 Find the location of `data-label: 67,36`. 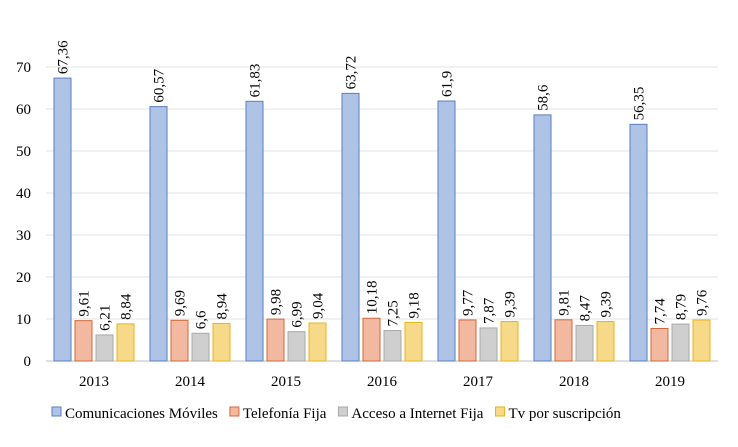

data-label: 67,36 is located at coordinates (64, 57).